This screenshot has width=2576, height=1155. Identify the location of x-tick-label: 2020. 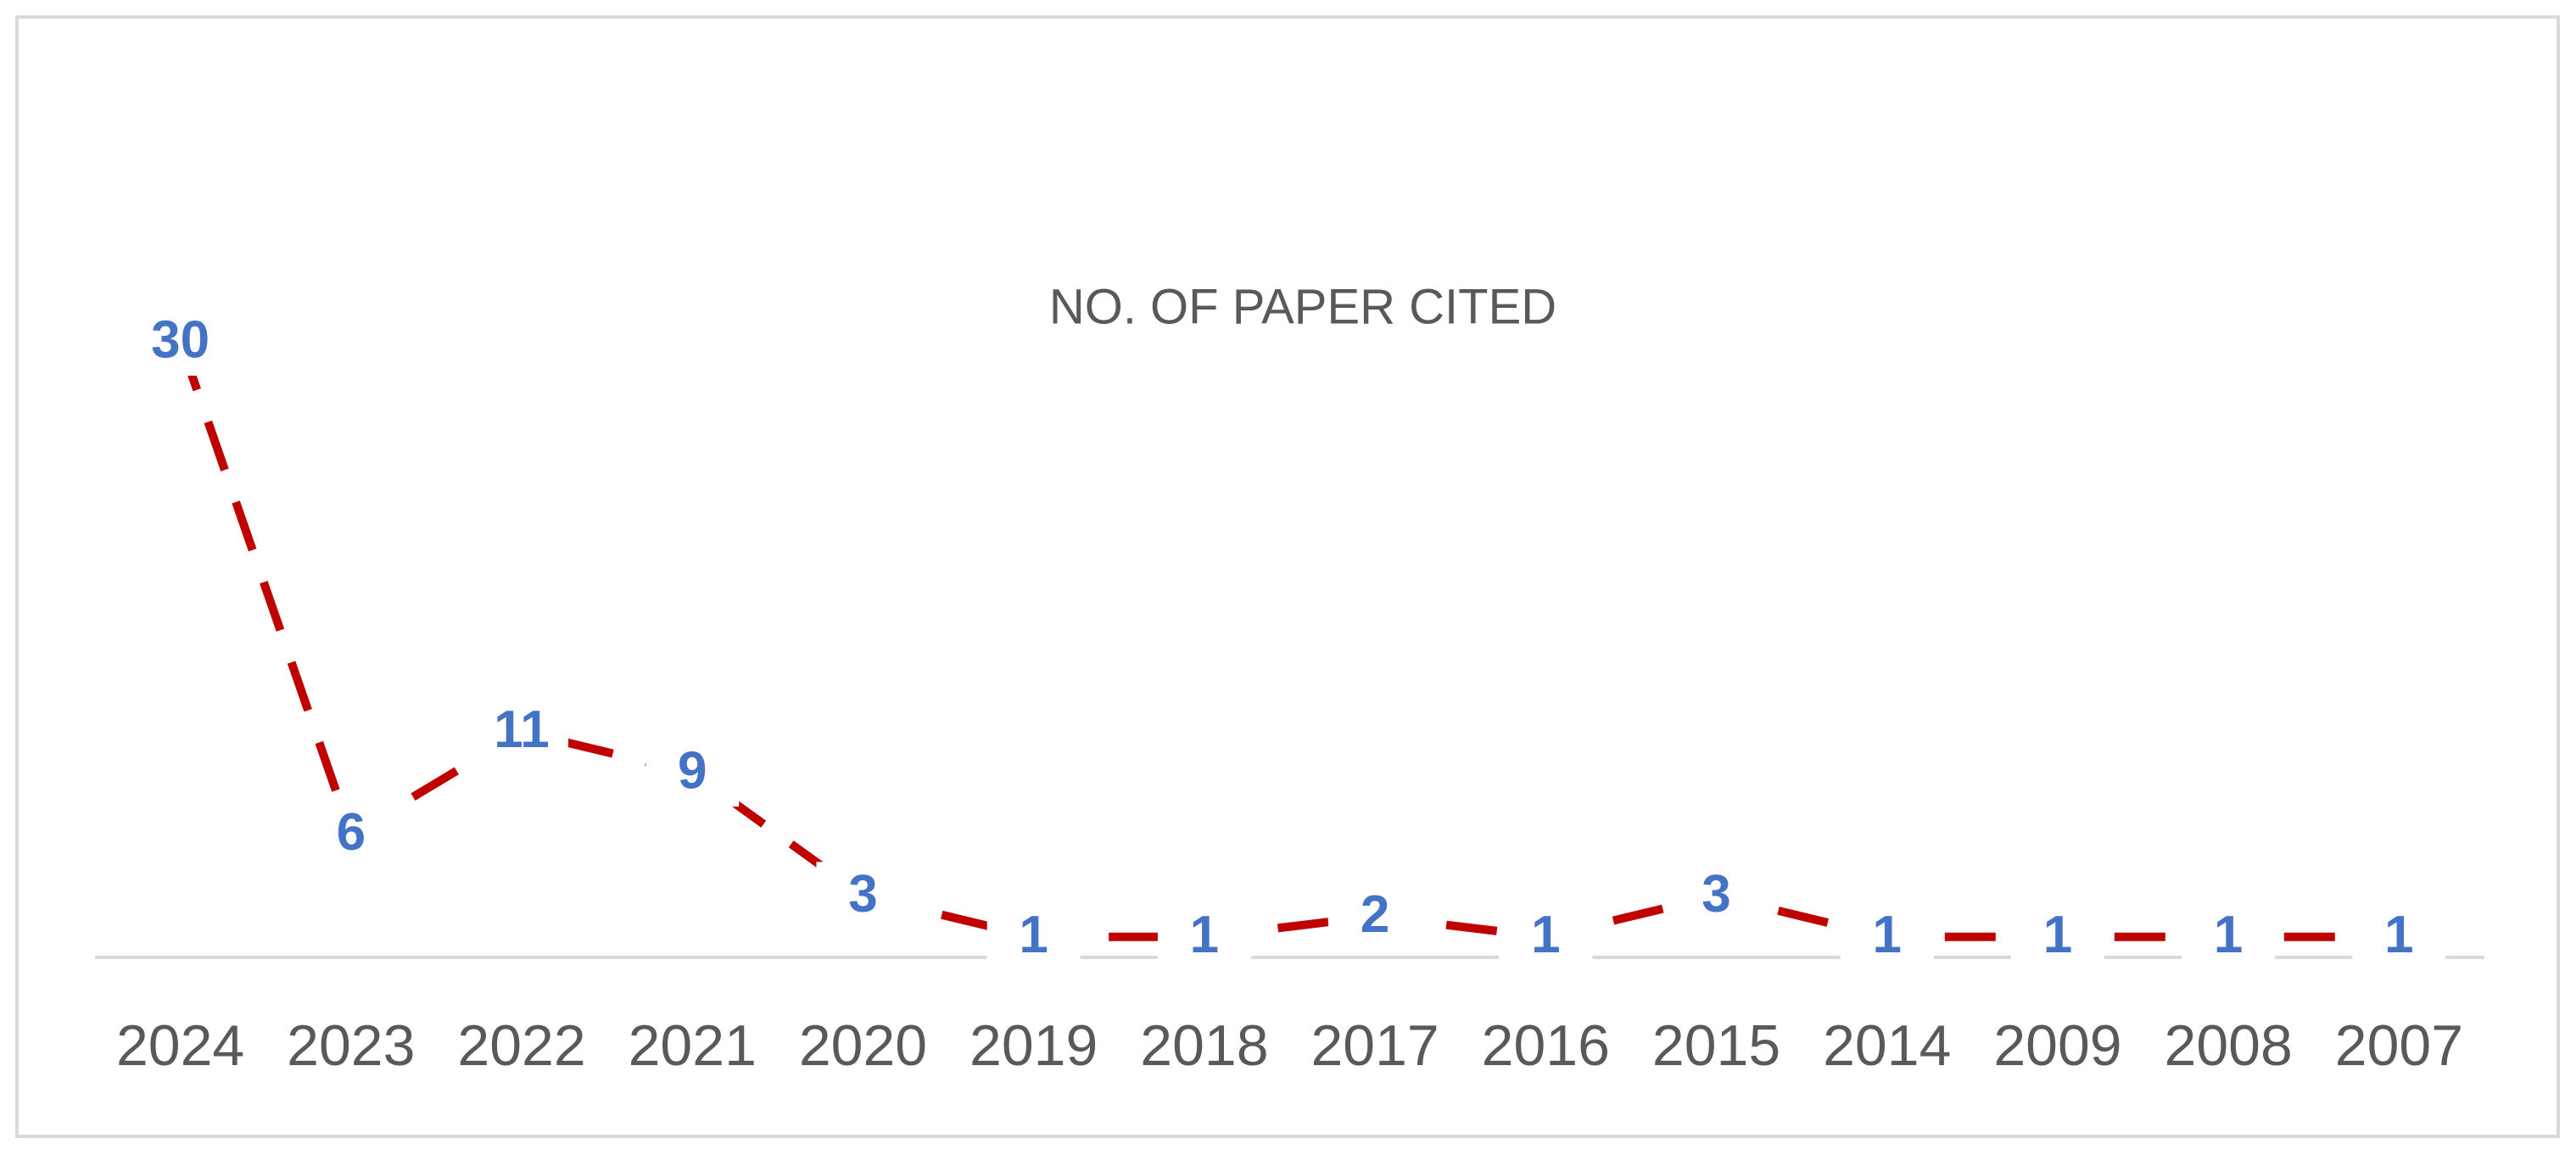
(863, 1045).